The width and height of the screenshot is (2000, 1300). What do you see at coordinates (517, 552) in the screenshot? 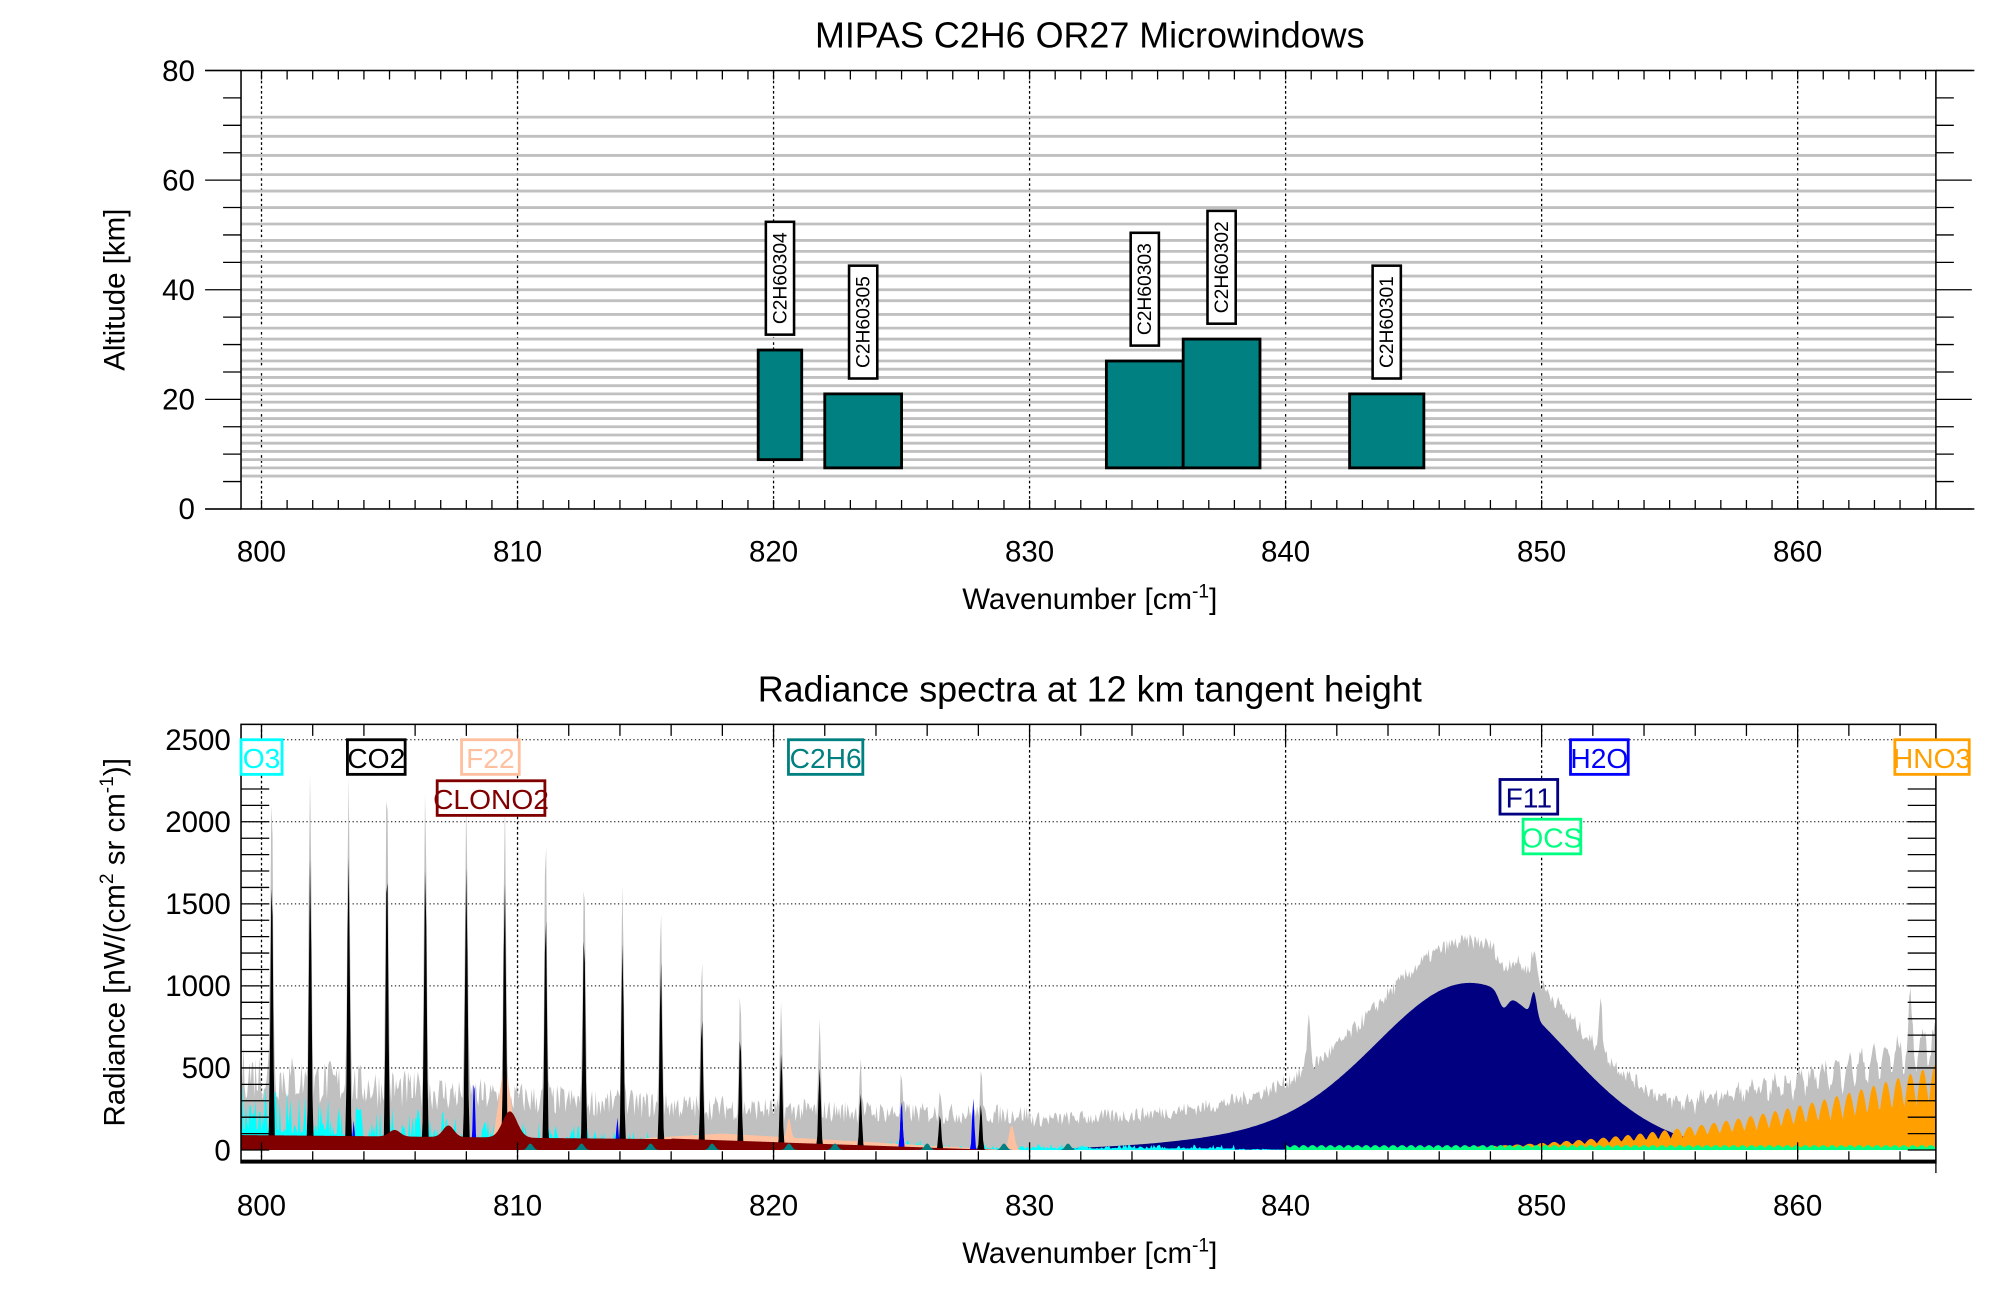
I see `top-x-tick-label: 810` at bounding box center [517, 552].